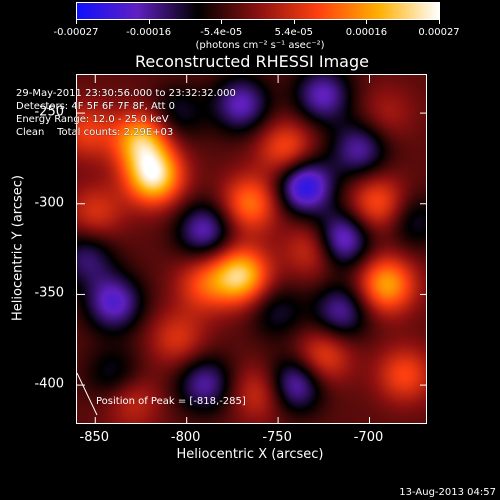 This screenshot has width=500, height=500. What do you see at coordinates (49, 384) in the screenshot?
I see `y-tick-label: -400` at bounding box center [49, 384].